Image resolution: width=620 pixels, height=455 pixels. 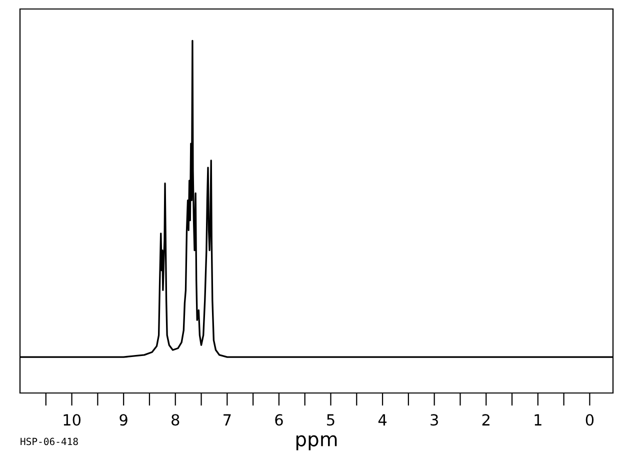 What do you see at coordinates (176, 420) in the screenshot?
I see `x-tick-label: 8` at bounding box center [176, 420].